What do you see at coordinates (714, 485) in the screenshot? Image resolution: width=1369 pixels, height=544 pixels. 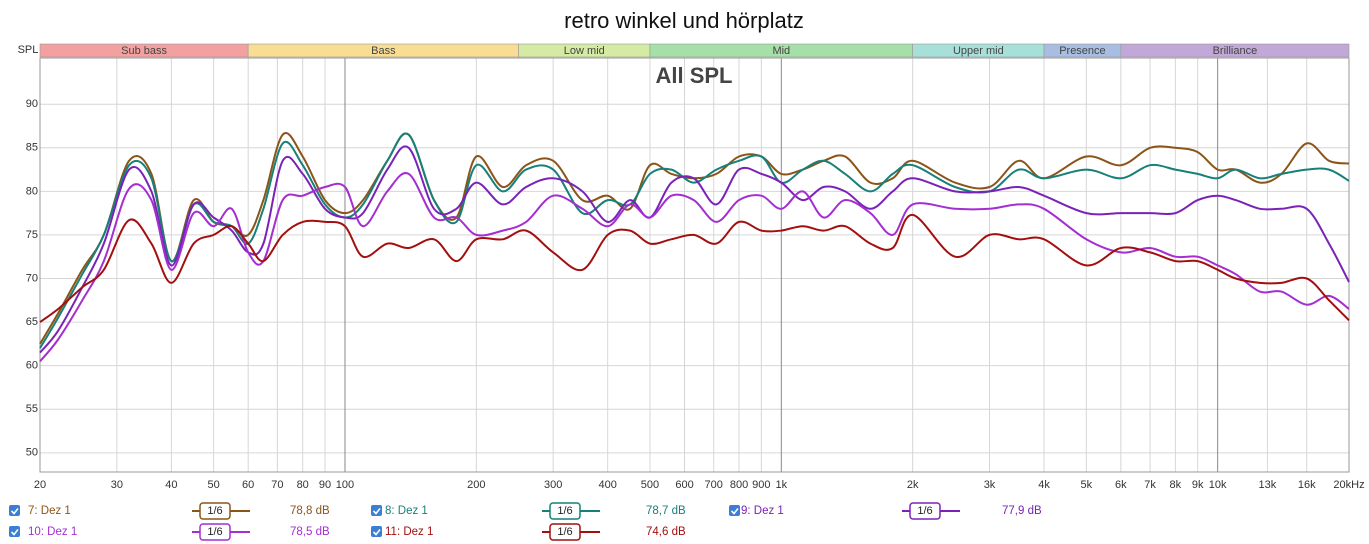 I see `x-tick-label: 700` at bounding box center [714, 485].